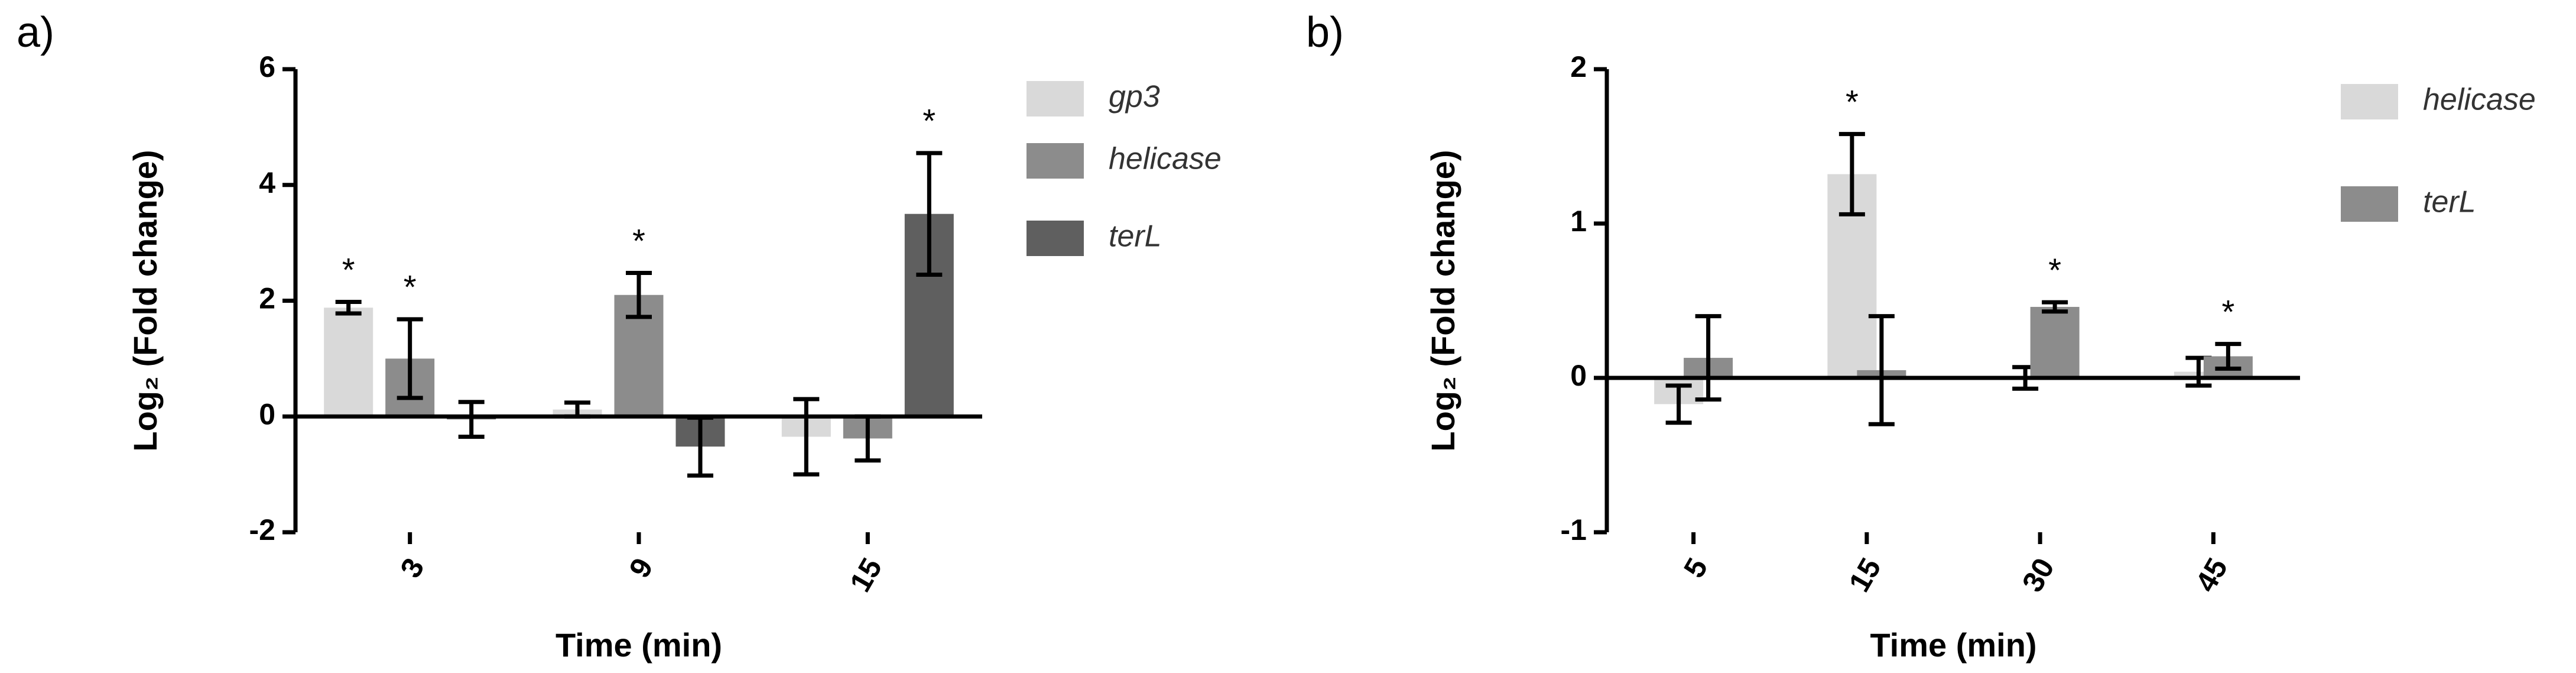 Image resolution: width=2576 pixels, height=673 pixels. Describe the element at coordinates (2211, 574) in the screenshot. I see `x-tick-label: 45` at that location.